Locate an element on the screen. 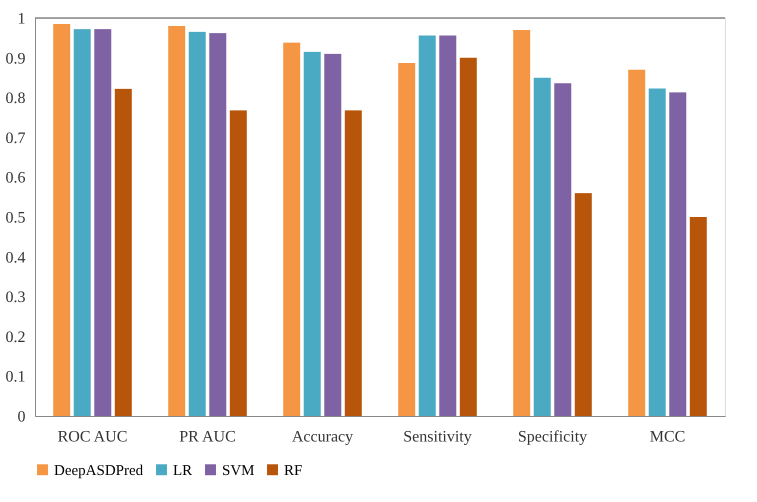  x-tick-label: Accuracy is located at coordinates (323, 437).